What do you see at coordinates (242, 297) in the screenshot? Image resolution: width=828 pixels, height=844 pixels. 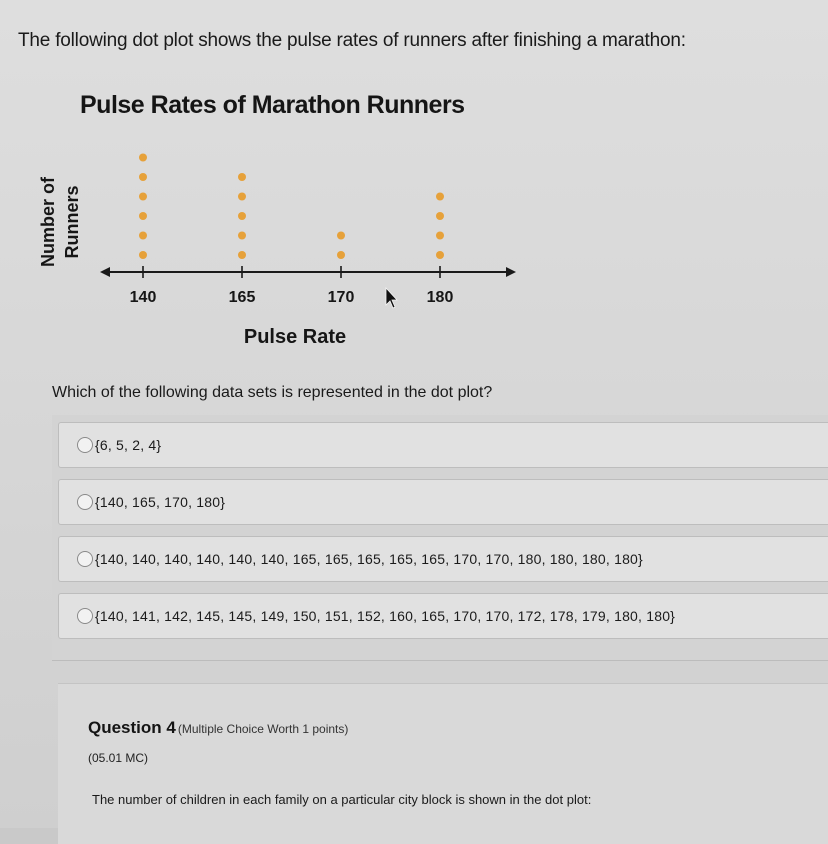 I see `x-tick-label: 165` at bounding box center [242, 297].